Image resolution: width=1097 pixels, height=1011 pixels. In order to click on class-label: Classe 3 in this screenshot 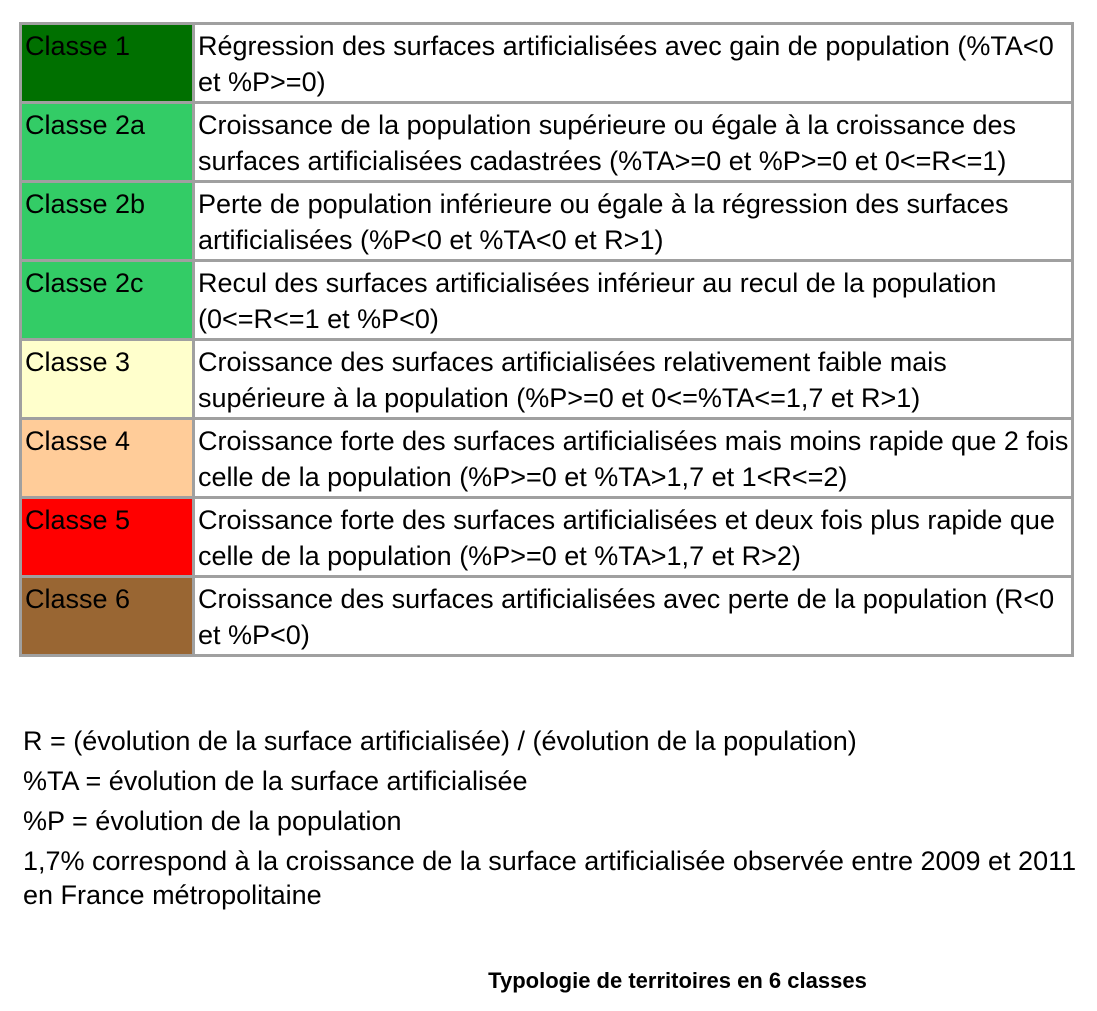, I will do `click(78, 362)`.